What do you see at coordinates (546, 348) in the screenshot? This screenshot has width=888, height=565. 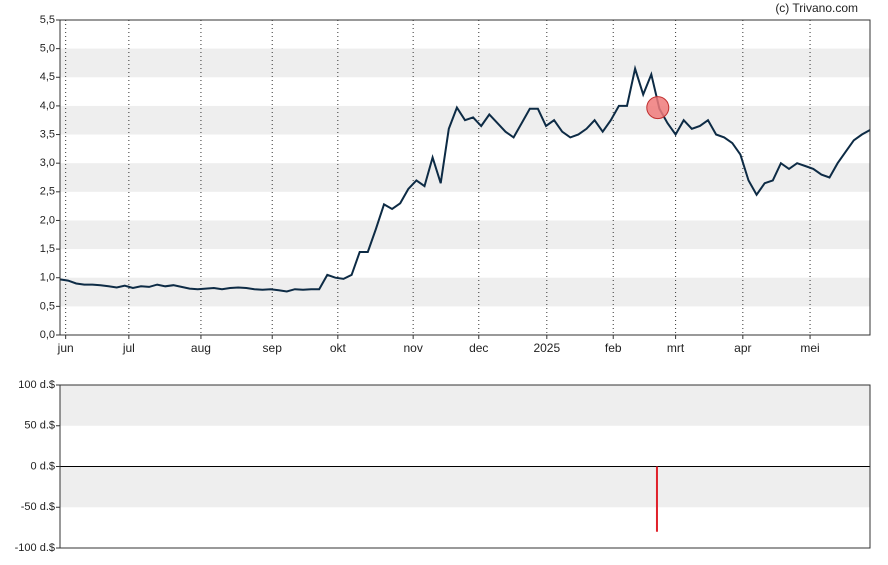 I see `x-tick-label: 2025` at bounding box center [546, 348].